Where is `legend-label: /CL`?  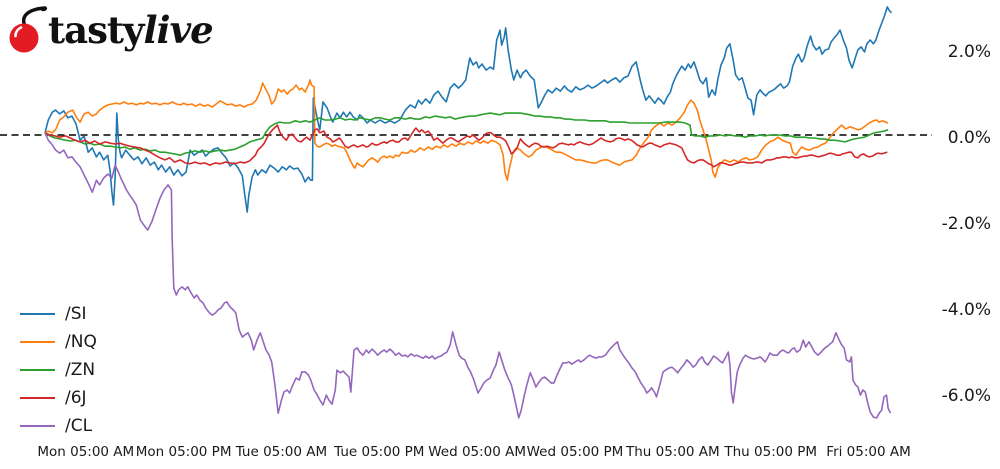 legend-label: /CL is located at coordinates (79, 426).